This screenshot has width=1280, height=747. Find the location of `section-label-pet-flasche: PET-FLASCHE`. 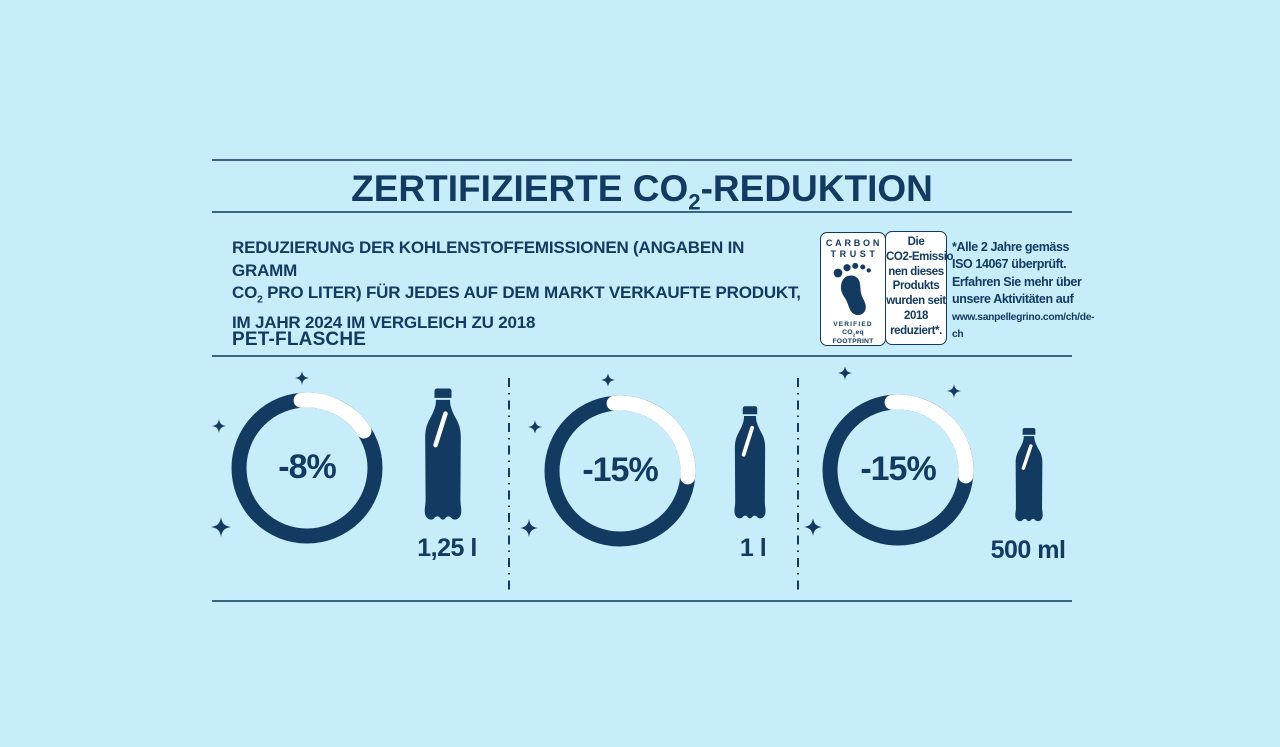

section-label-pet-flasche: PET-FLASCHE is located at coordinates (299, 339).